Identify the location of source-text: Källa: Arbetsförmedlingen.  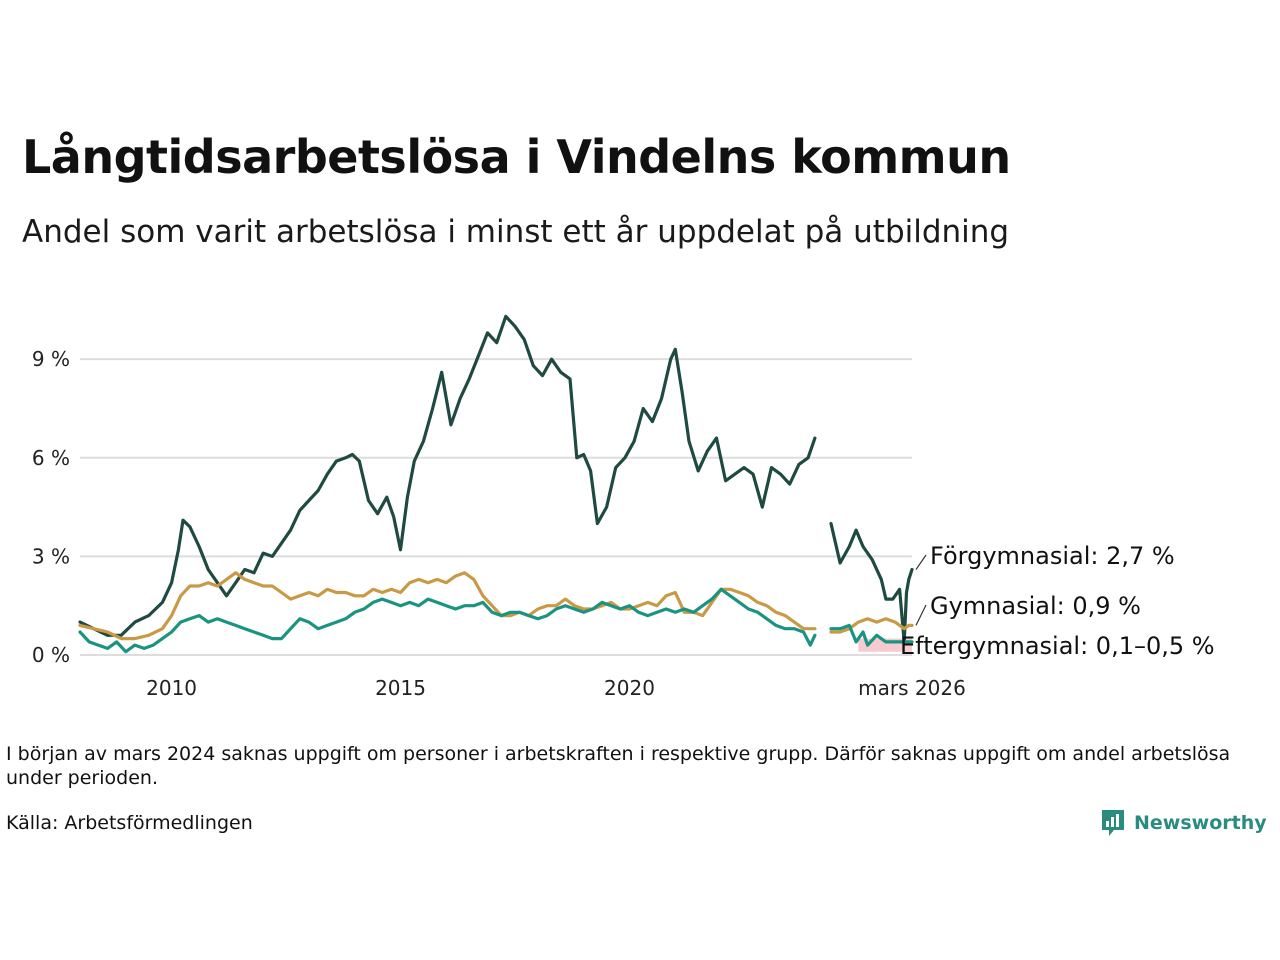
(129, 823).